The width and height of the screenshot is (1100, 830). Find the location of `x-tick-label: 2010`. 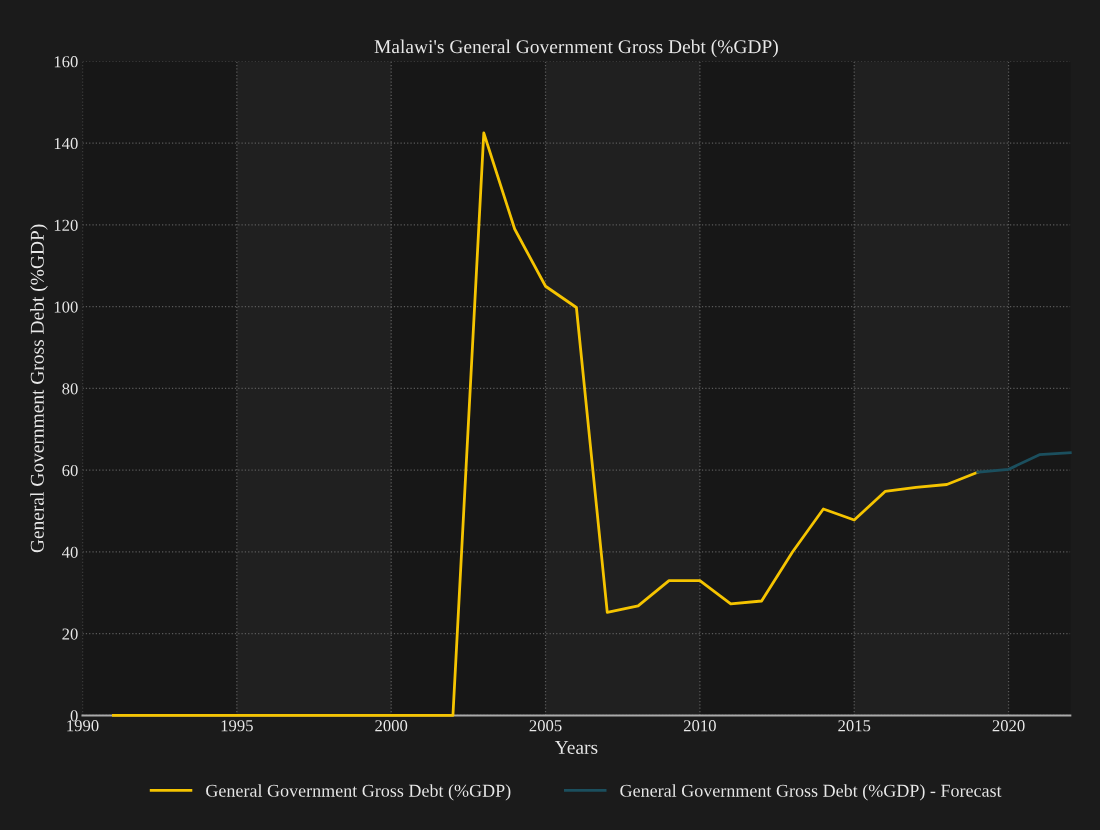

x-tick-label: 2010 is located at coordinates (699, 726).